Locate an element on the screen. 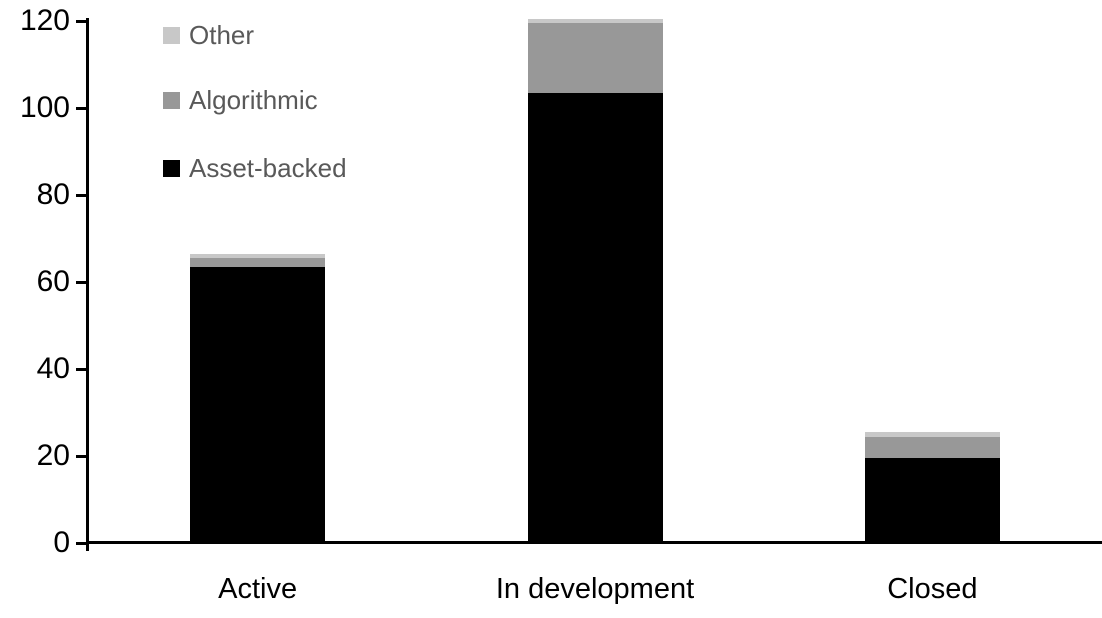  y-axis-tick-label: 80 is located at coordinates (53, 194).